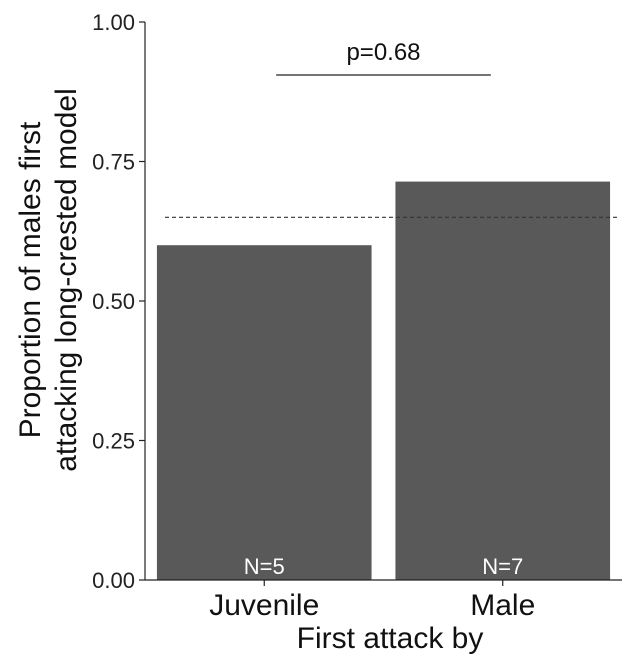  Describe the element at coordinates (113, 162) in the screenshot. I see `y-tick-label: 0.75` at that location.